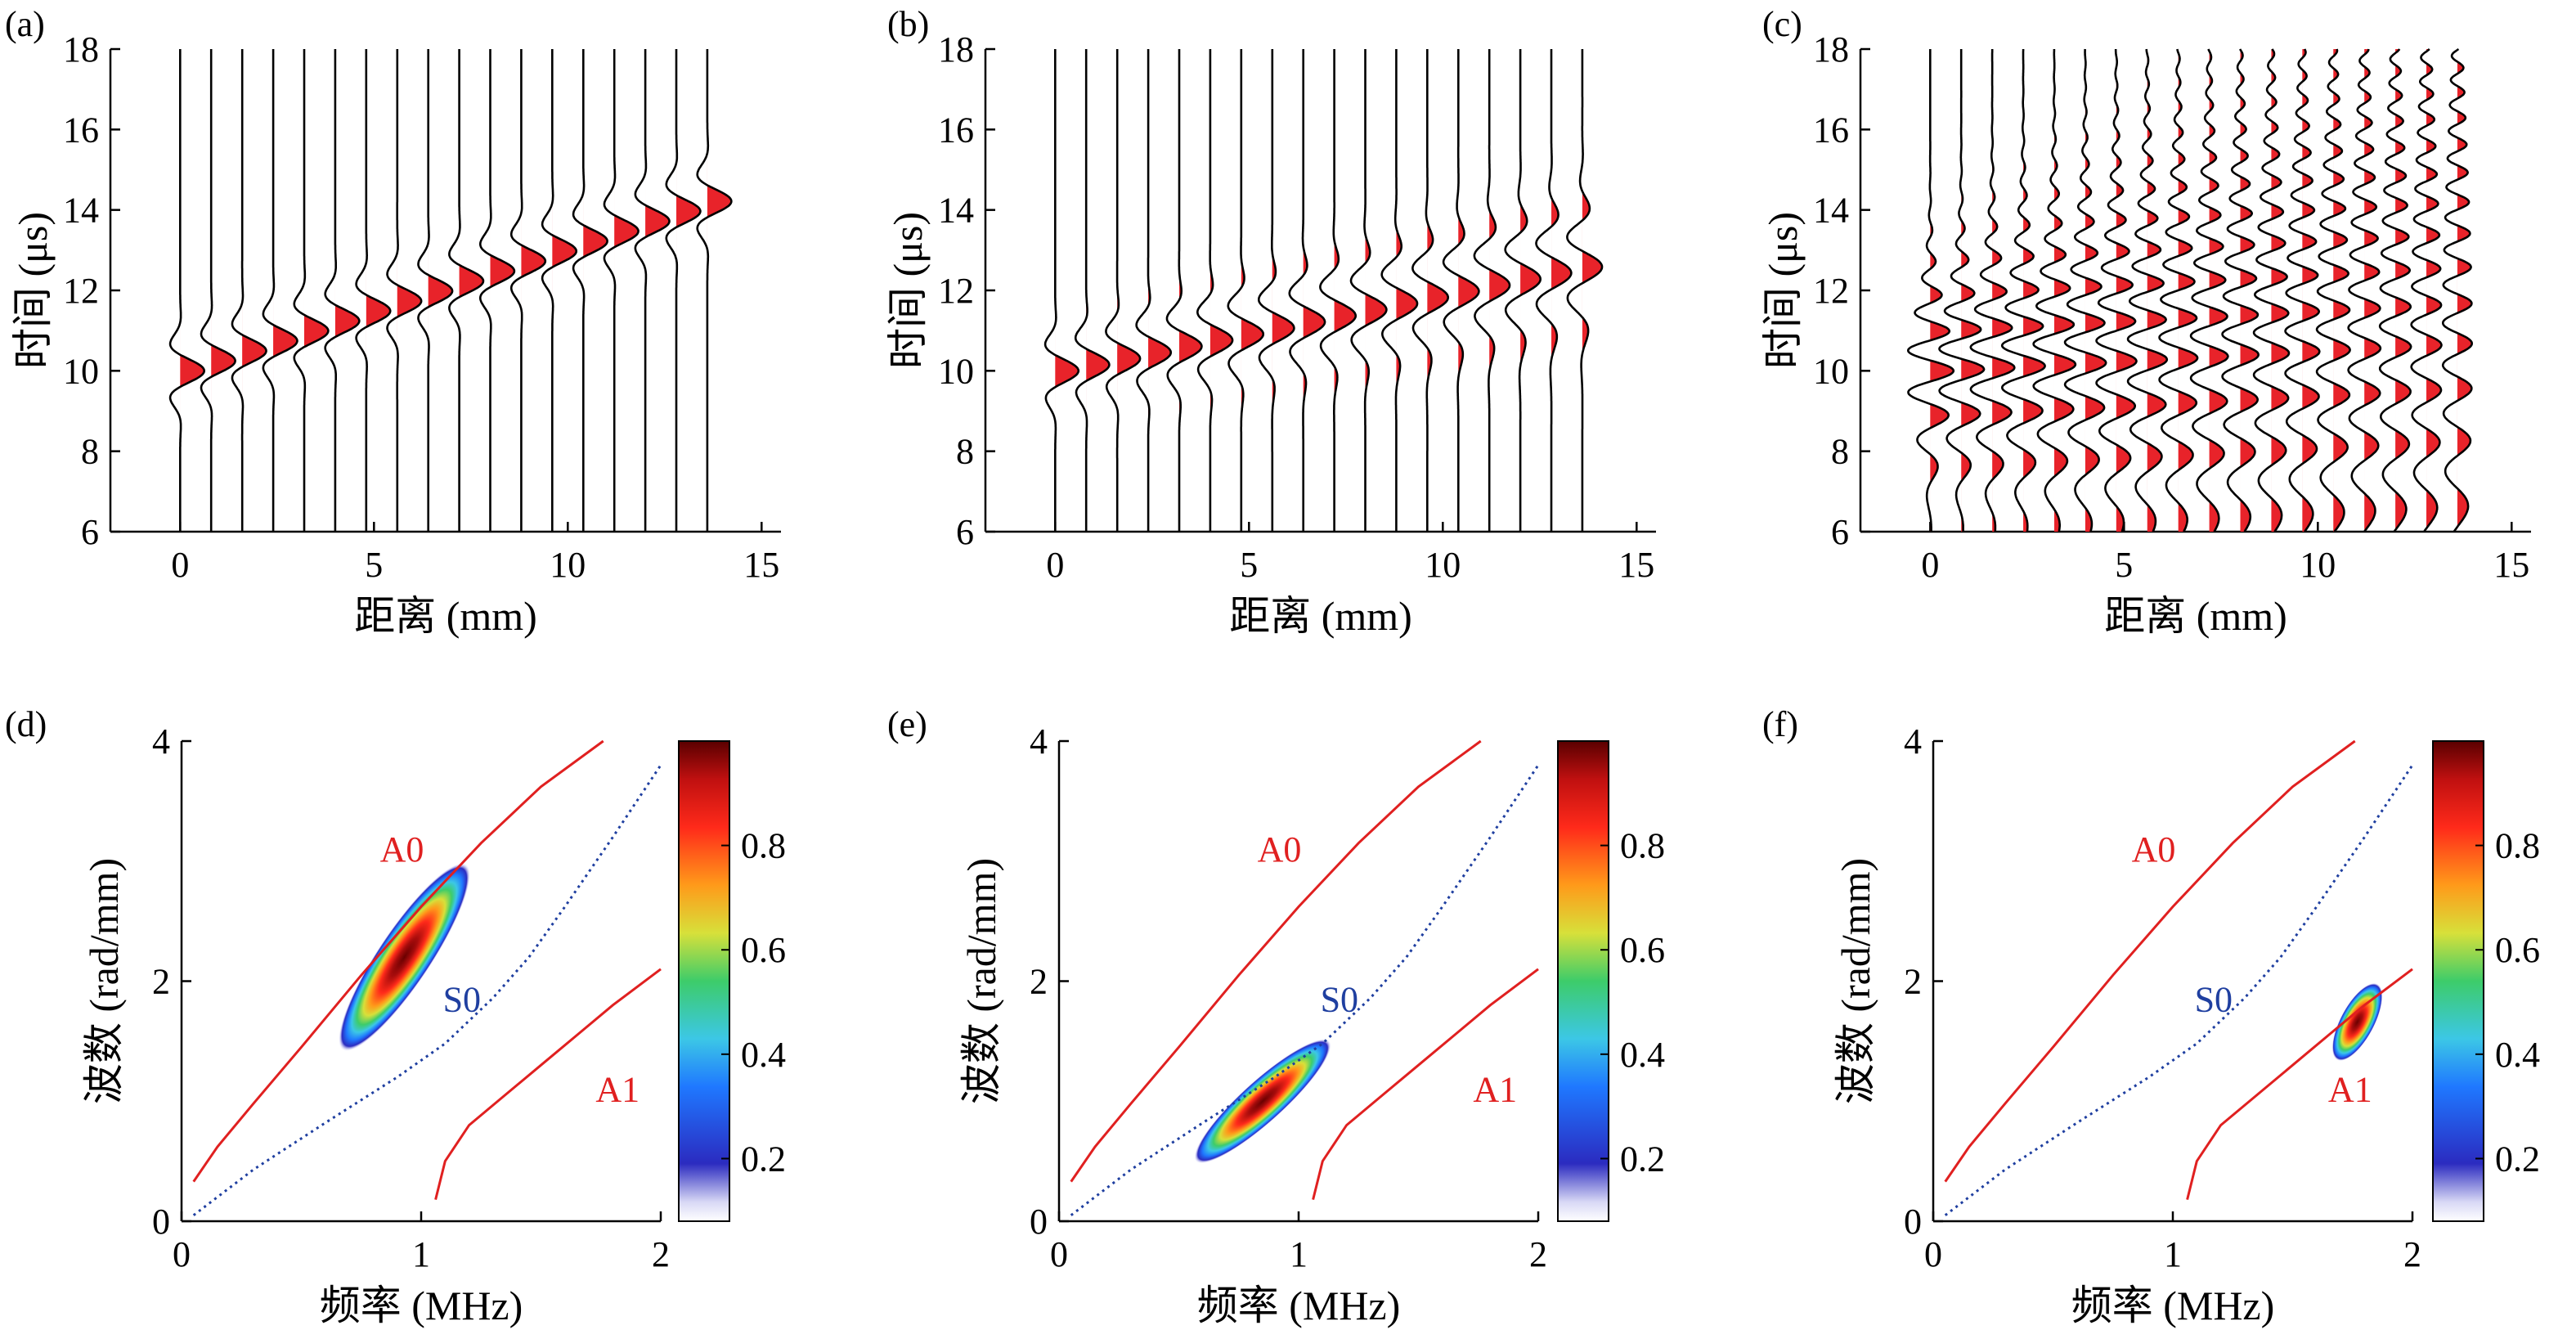 The width and height of the screenshot is (2576, 1339). What do you see at coordinates (81, 211) in the screenshot?
I see `y-tick-label: 14` at bounding box center [81, 211].